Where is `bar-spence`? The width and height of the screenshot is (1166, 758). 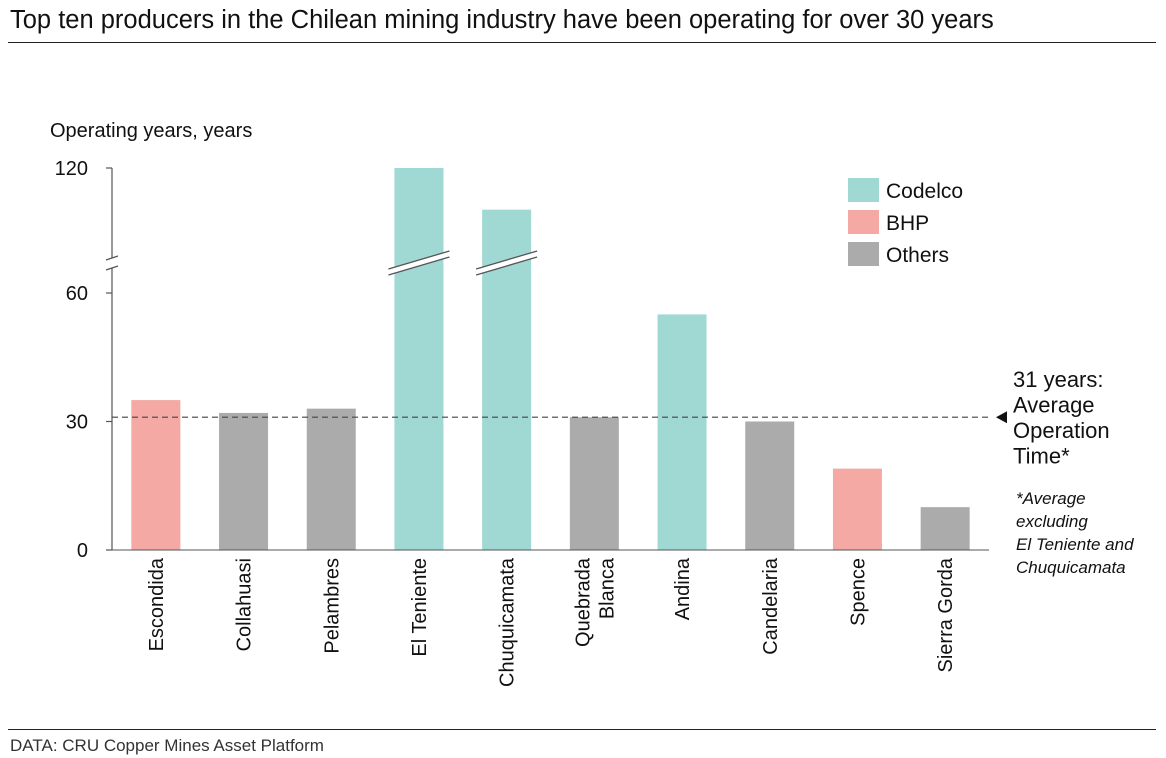
bar-spence is located at coordinates (857, 509).